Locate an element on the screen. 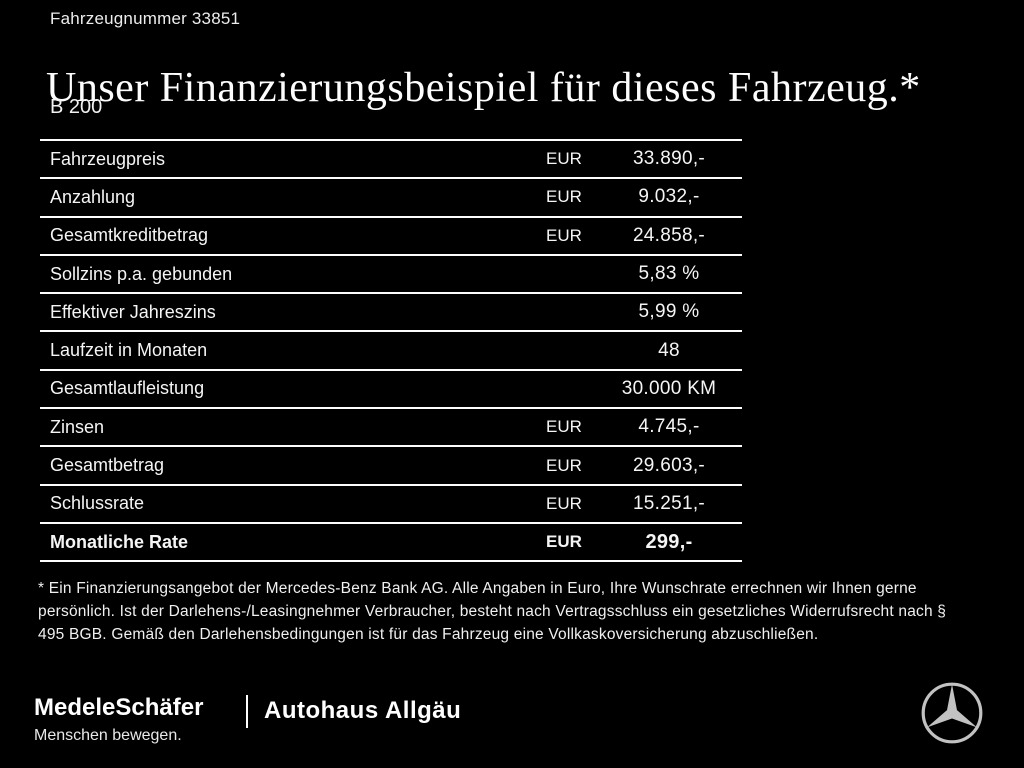  footer-divider is located at coordinates (247, 711).